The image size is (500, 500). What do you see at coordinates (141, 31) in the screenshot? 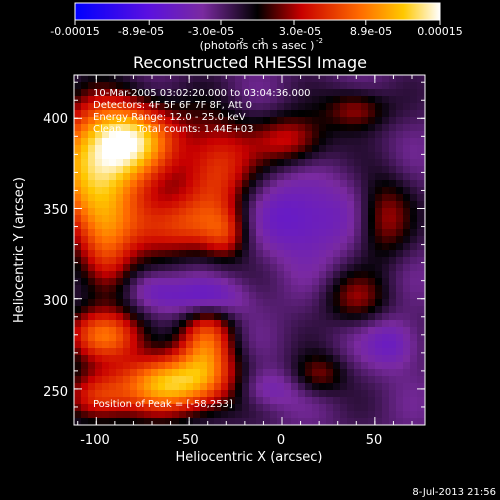
I see `colorbar-label-1: -8.9e-05` at bounding box center [141, 31].